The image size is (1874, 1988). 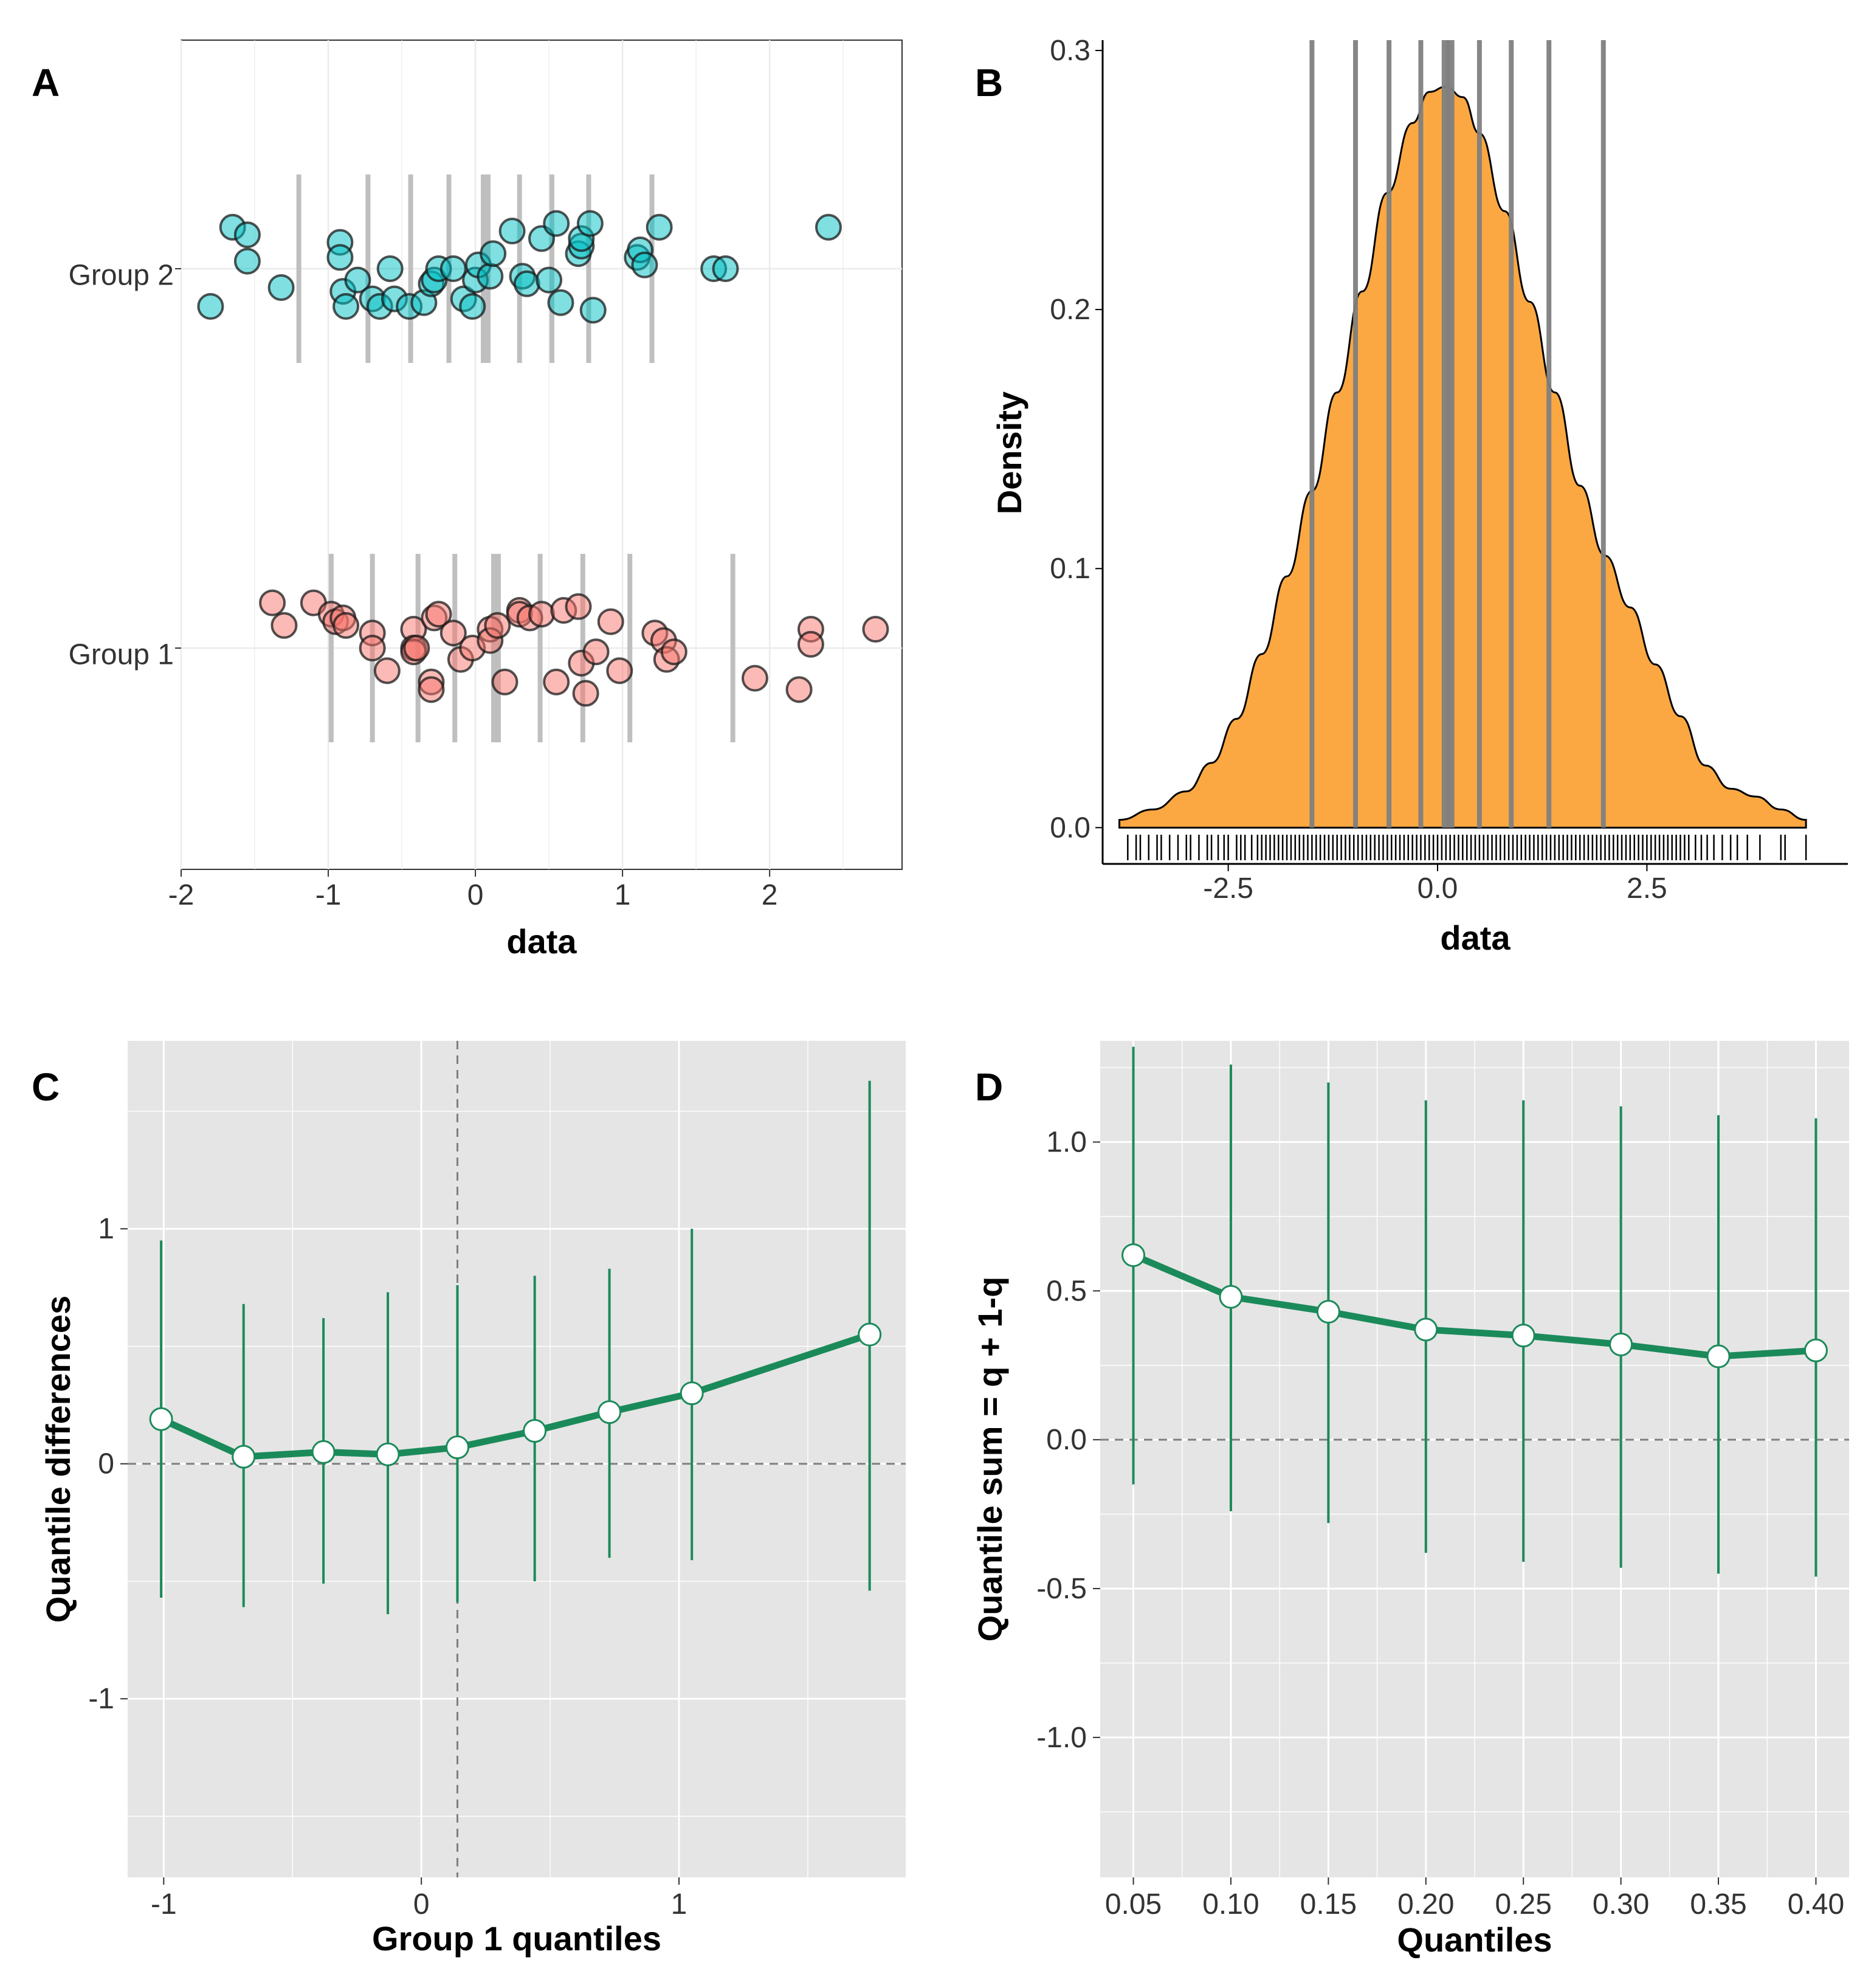 I want to click on panel-b-y-axis-title: Density, so click(x=1009, y=453).